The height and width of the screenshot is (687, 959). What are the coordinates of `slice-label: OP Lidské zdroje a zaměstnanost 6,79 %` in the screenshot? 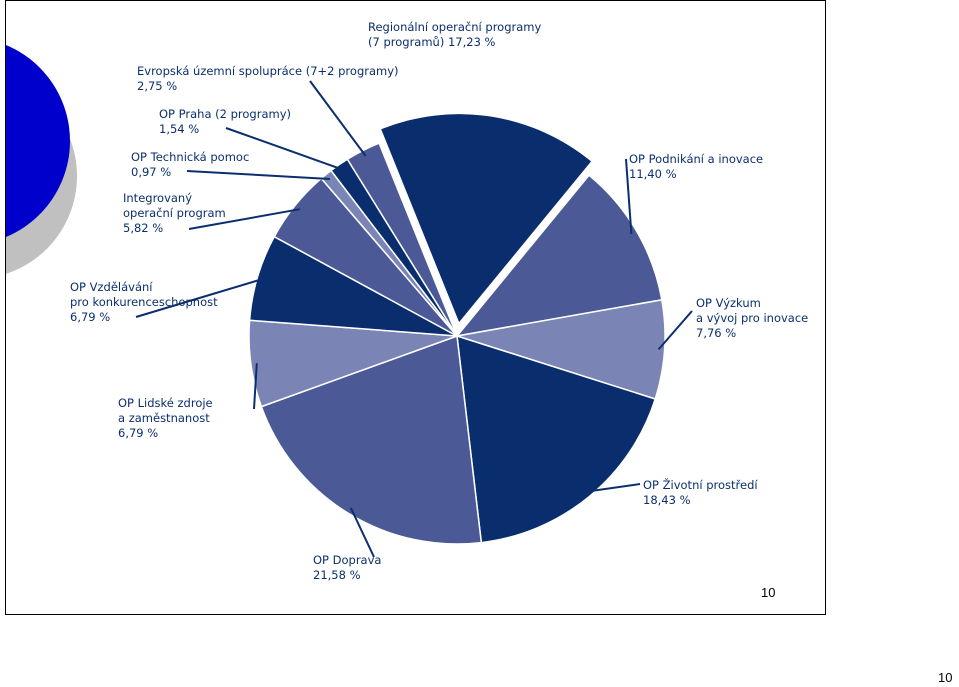 It's located at (165, 418).